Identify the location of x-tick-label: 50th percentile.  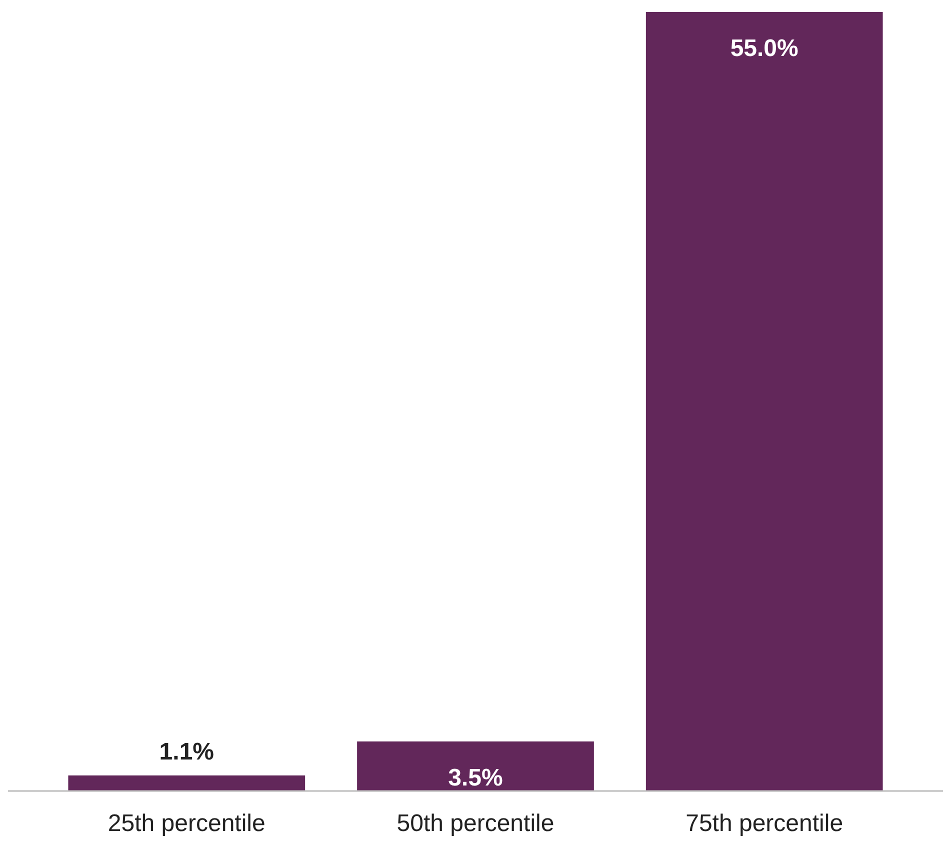
(475, 823).